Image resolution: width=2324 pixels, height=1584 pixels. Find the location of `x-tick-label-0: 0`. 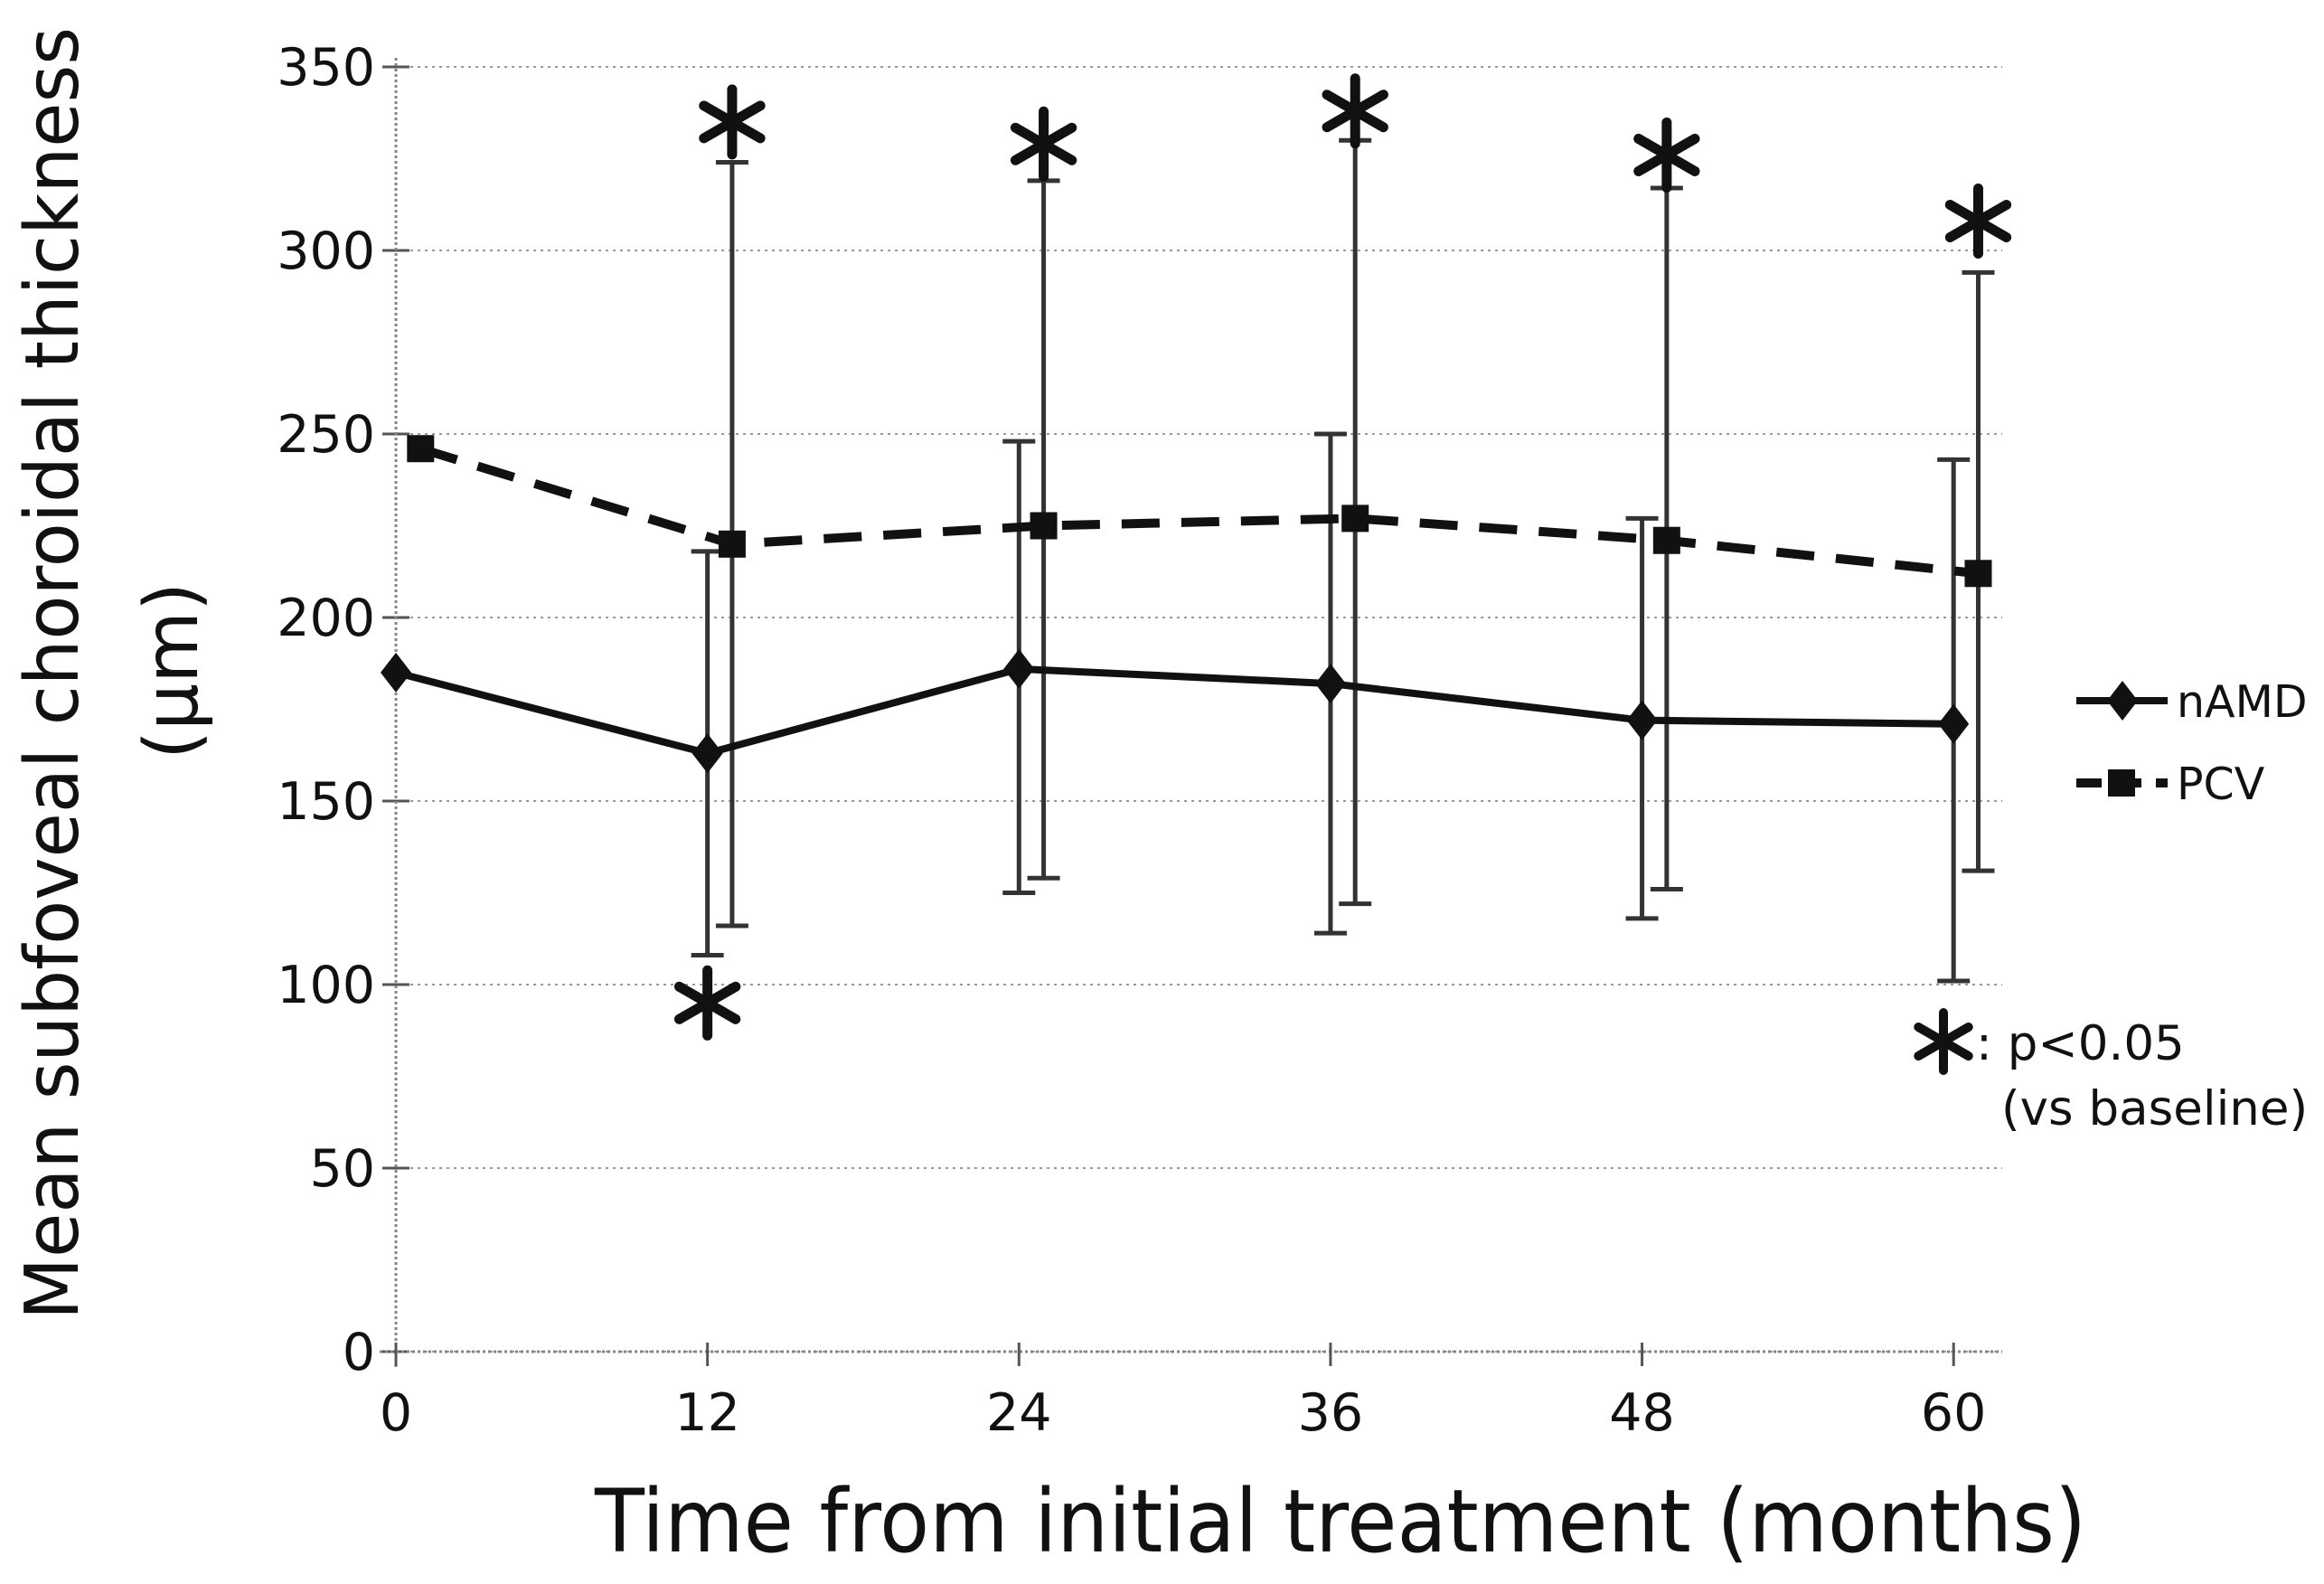

x-tick-label-0: 0 is located at coordinates (396, 1413).